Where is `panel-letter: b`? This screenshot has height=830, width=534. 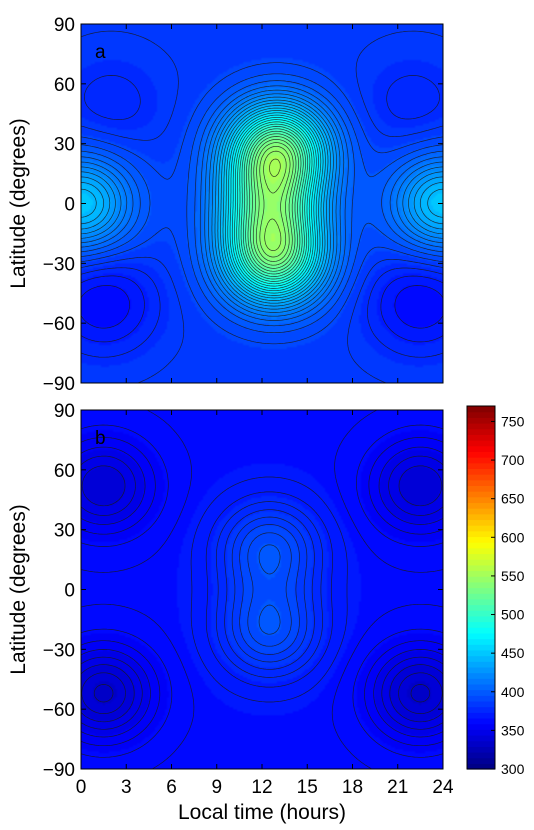 panel-letter: b is located at coordinates (100, 438).